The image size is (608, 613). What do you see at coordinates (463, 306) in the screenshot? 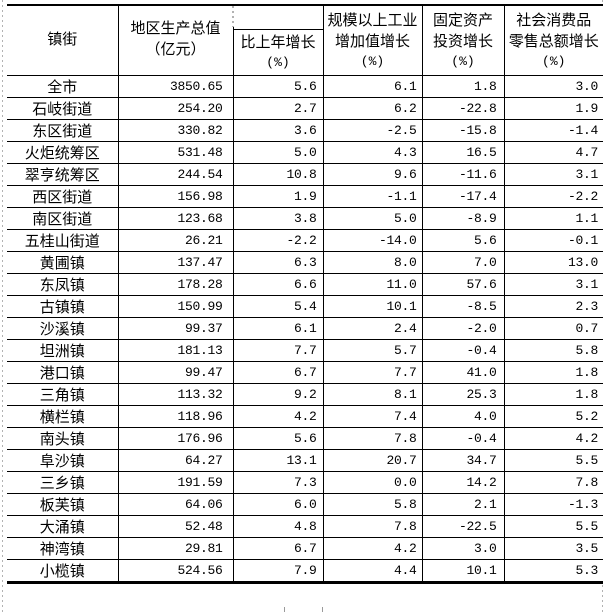
I see `investment-value-cell: -8.5` at bounding box center [463, 306].